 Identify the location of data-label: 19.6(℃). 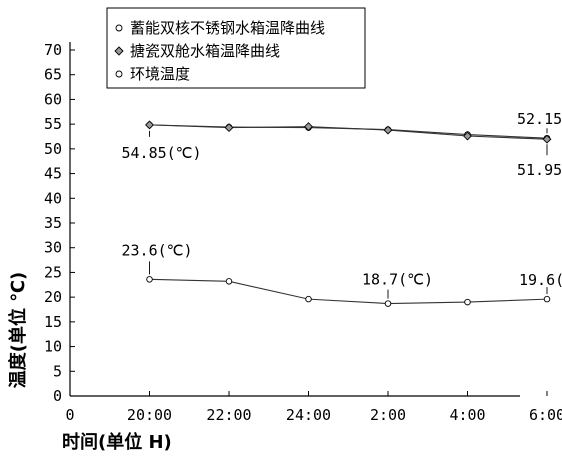
(540, 280).